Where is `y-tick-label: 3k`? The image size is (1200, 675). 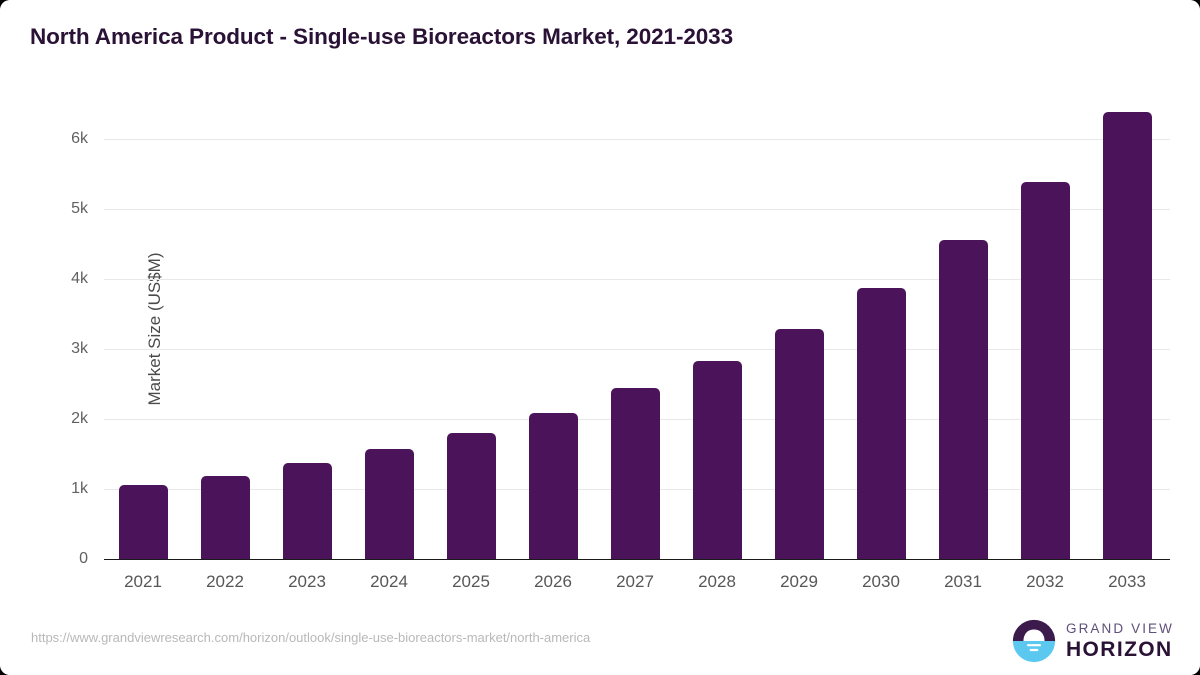
y-tick-label: 3k is located at coordinates (79, 348).